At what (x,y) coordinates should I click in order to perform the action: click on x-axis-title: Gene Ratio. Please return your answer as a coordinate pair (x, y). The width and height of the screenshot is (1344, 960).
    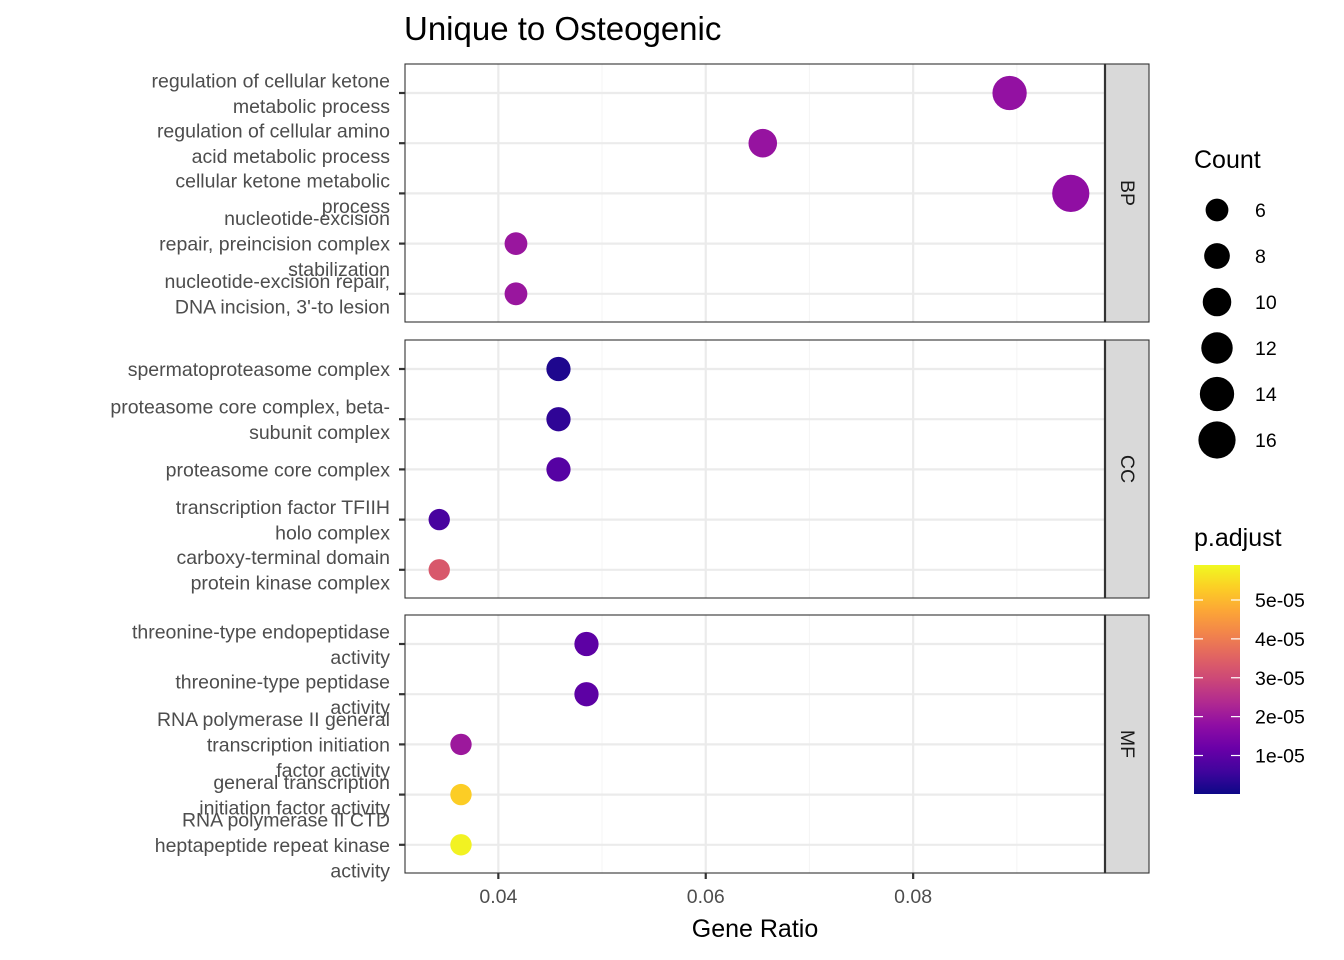
    Looking at the image, I should click on (755, 929).